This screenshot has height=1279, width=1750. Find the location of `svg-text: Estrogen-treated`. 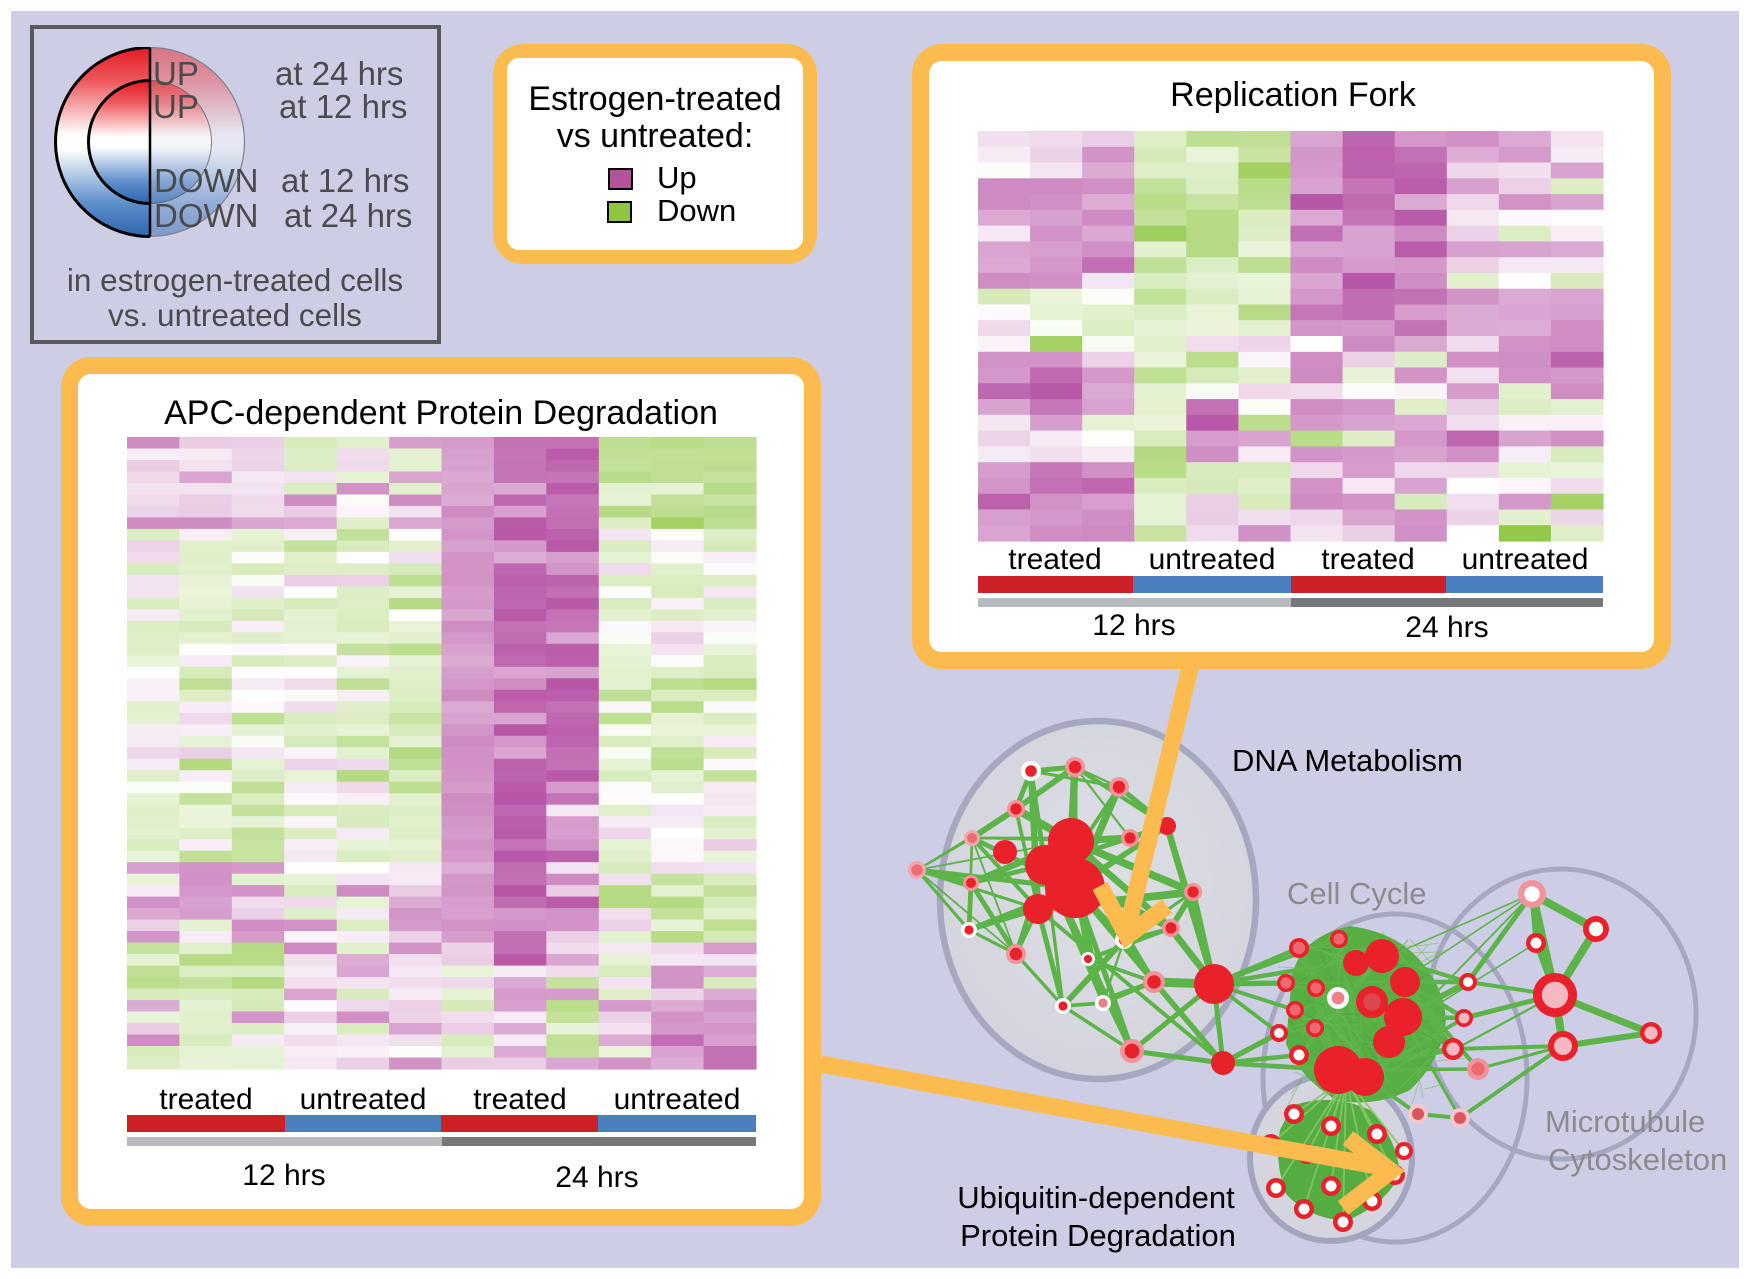

svg-text: Estrogen-treated is located at coordinates (654, 99).